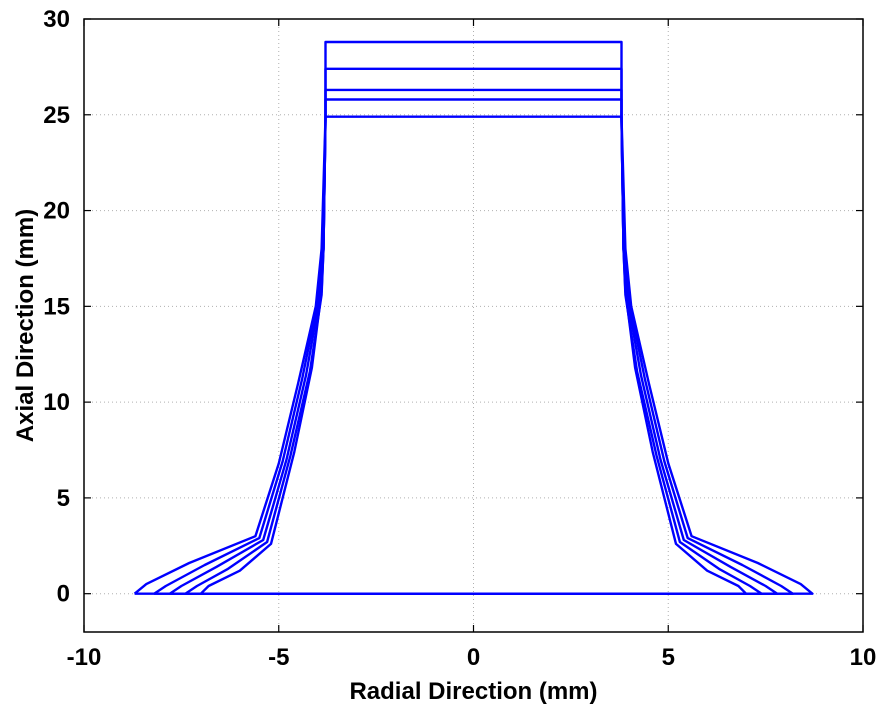  Describe the element at coordinates (25, 325) in the screenshot. I see `y-axis-label: Axial Direction (mm)` at that location.